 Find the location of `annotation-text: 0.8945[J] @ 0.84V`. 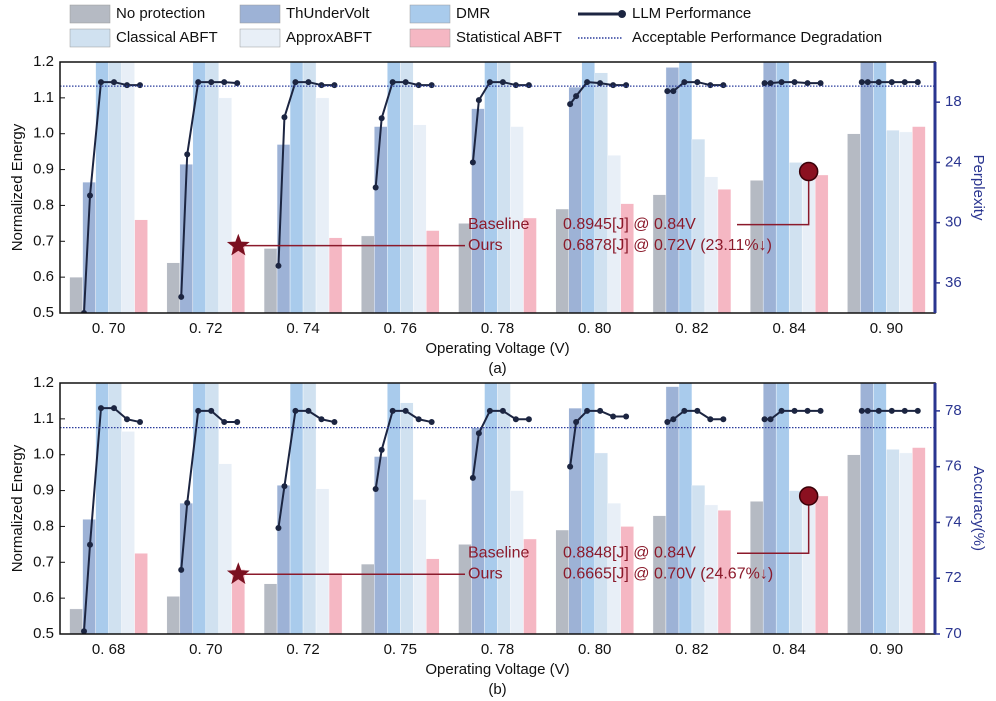

annotation-text: 0.8945[J] @ 0.84V is located at coordinates (629, 224).